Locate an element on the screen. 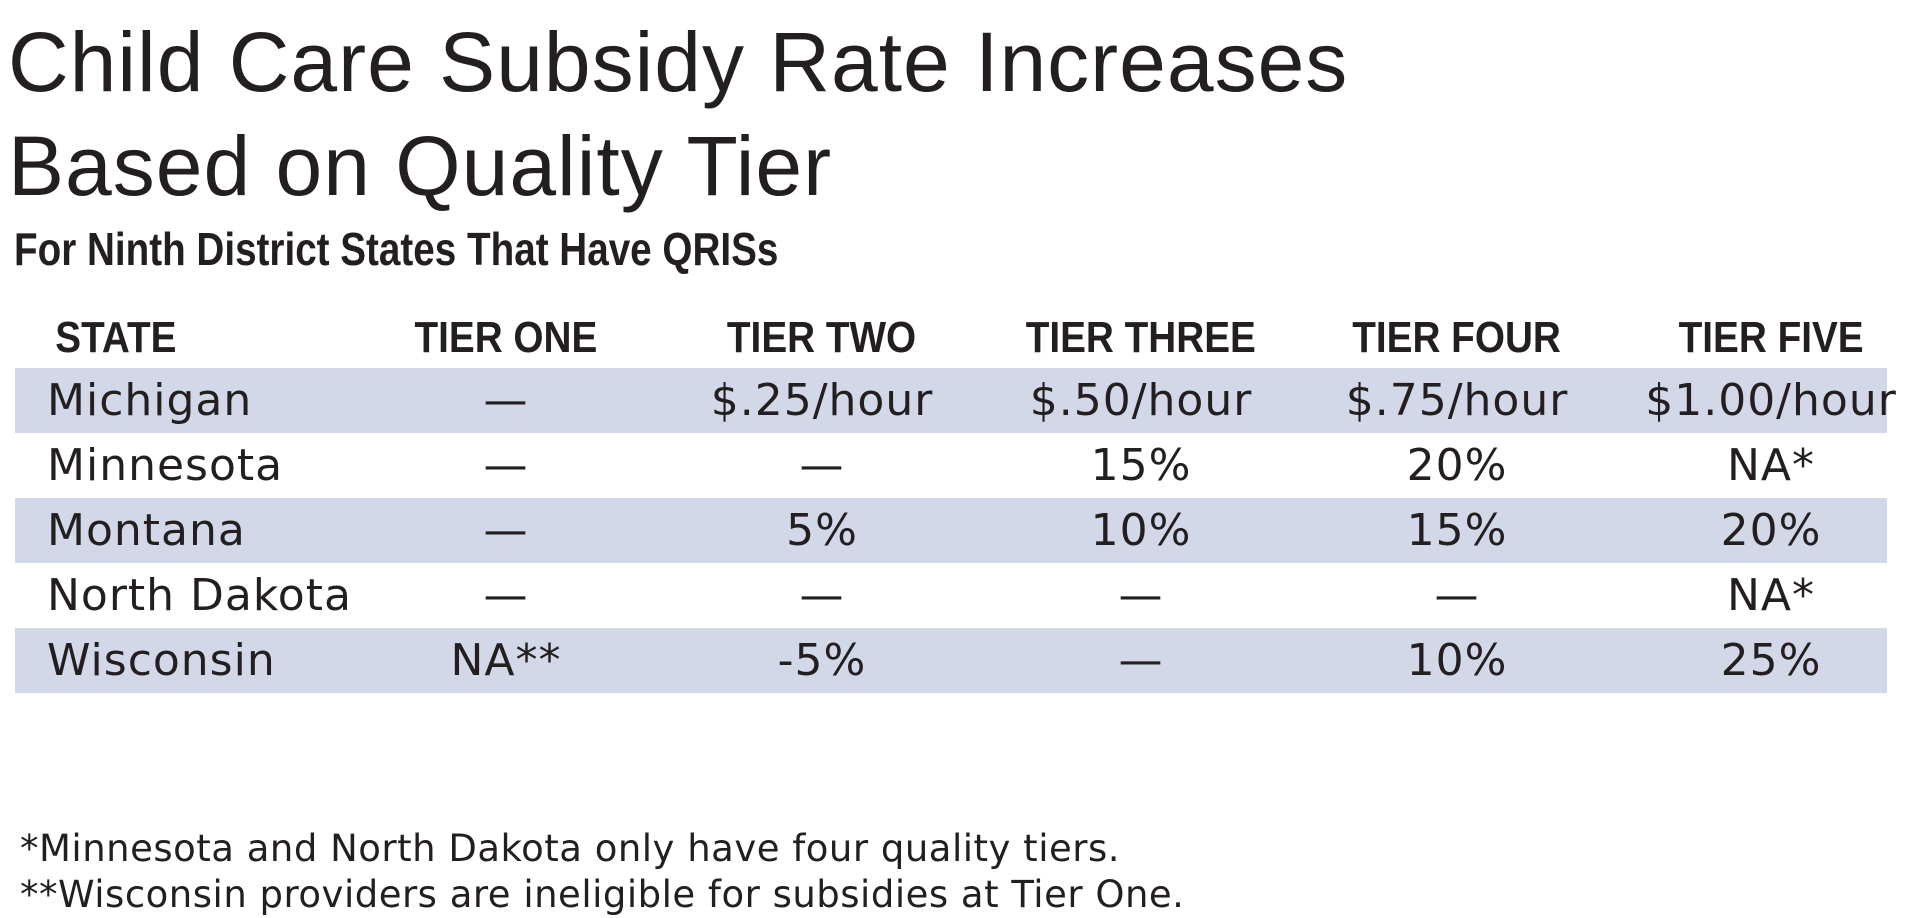 The width and height of the screenshot is (1920, 918). title-line-1: Child Care Subsidy Rate Increases is located at coordinates (678, 62).